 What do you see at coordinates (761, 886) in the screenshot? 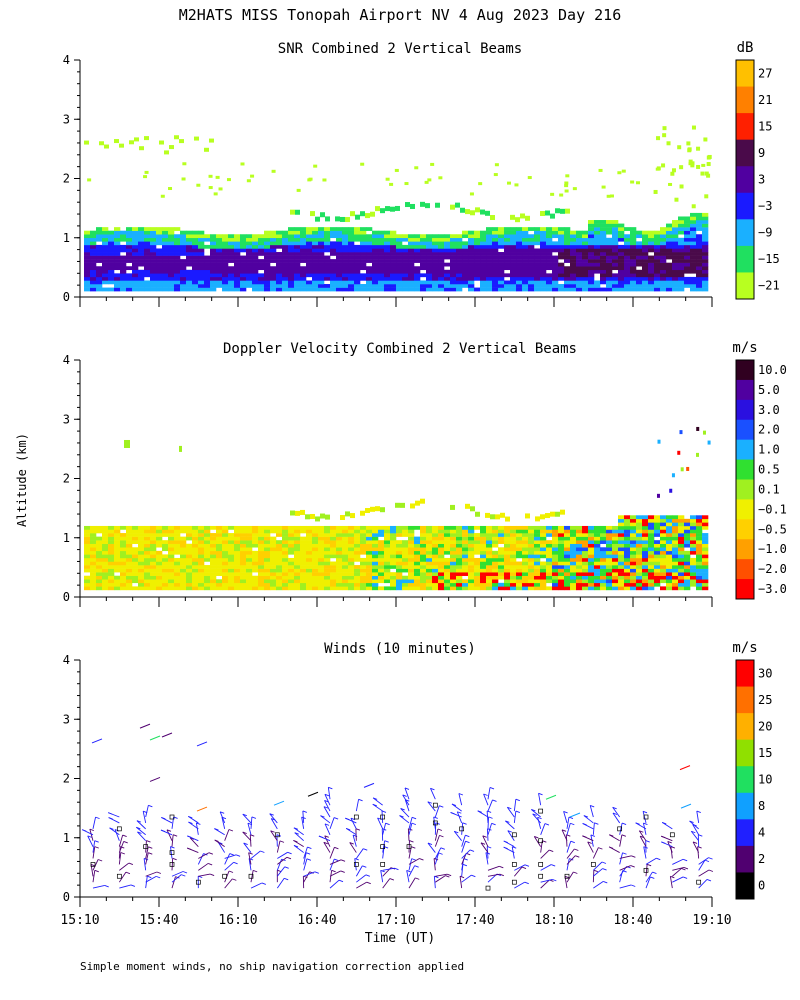
I see `winds-colorbar-label: 0` at bounding box center [761, 886].